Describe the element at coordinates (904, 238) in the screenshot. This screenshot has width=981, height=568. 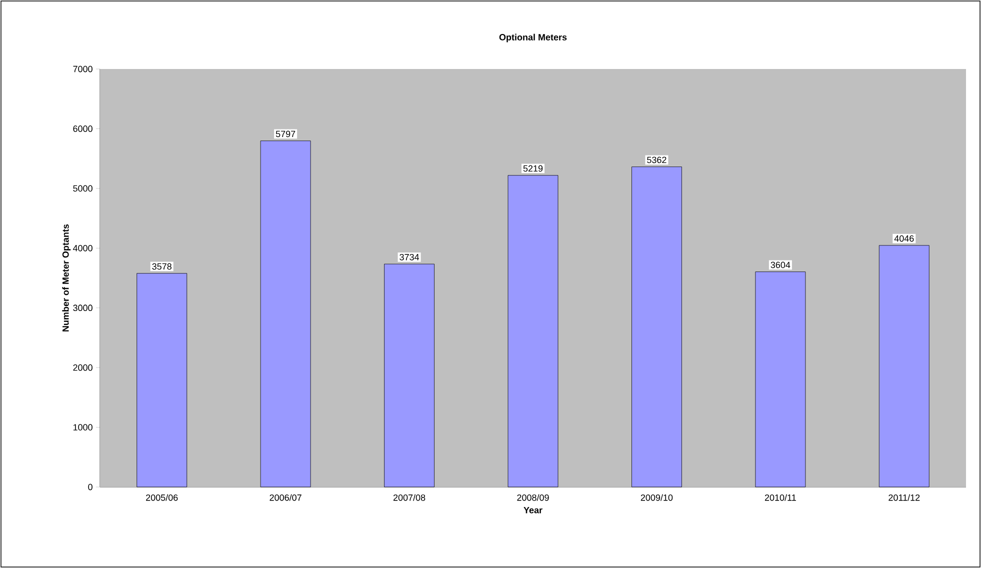
I see `data-label: 4046` at that location.